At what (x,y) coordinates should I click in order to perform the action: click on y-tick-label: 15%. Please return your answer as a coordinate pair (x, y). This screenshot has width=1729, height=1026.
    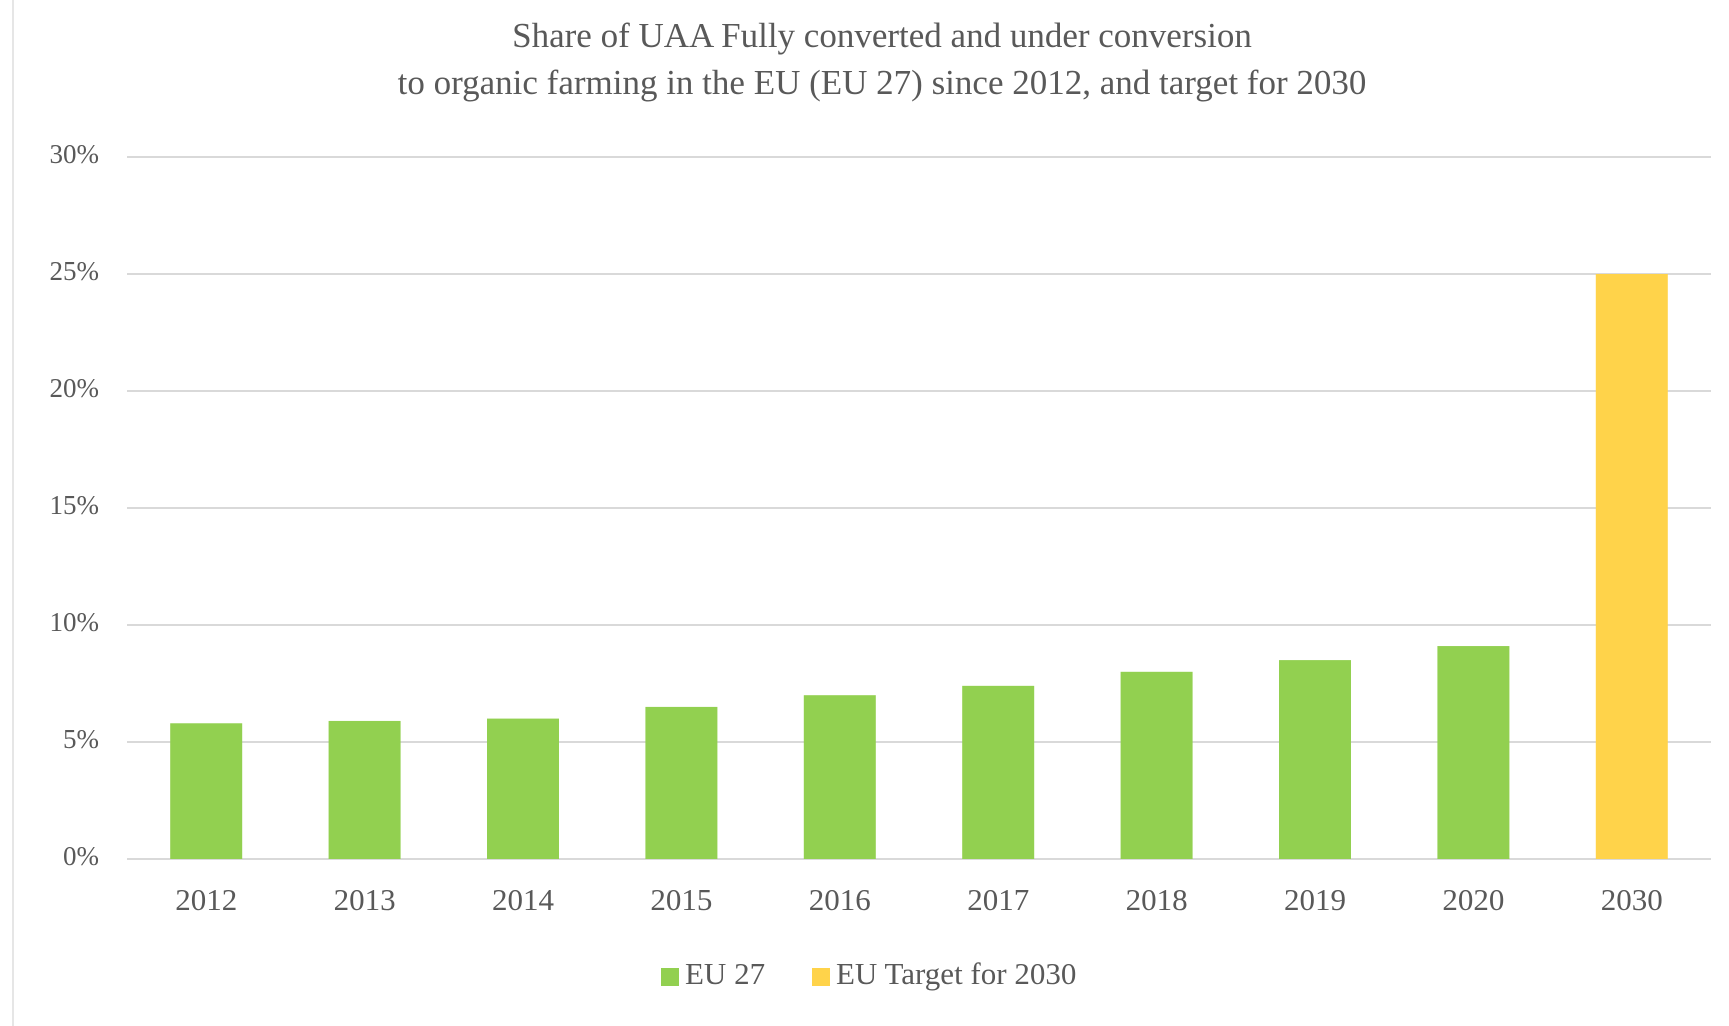
    Looking at the image, I should click on (75, 505).